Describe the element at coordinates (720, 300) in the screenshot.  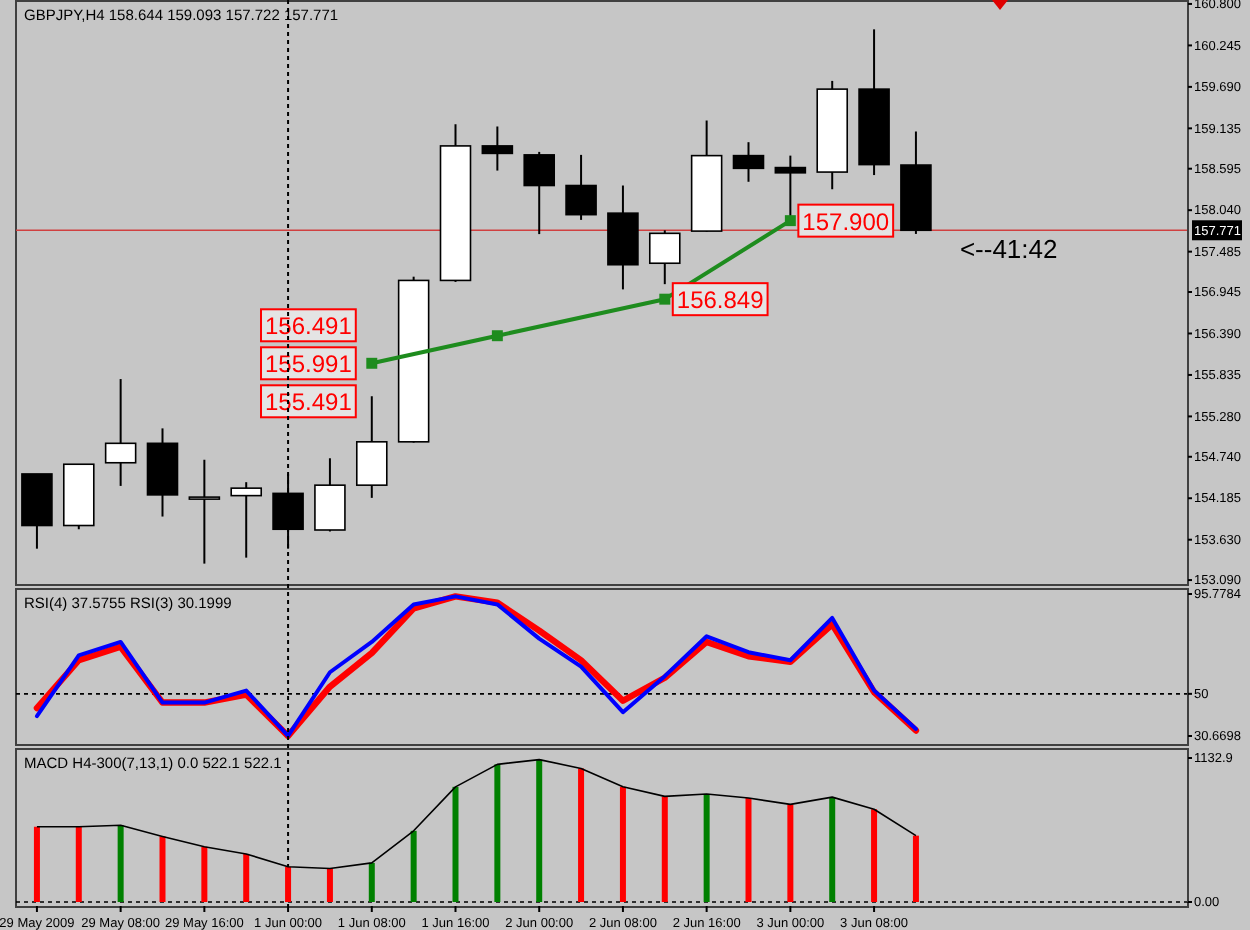
I see `annotation: 156.849` at that location.